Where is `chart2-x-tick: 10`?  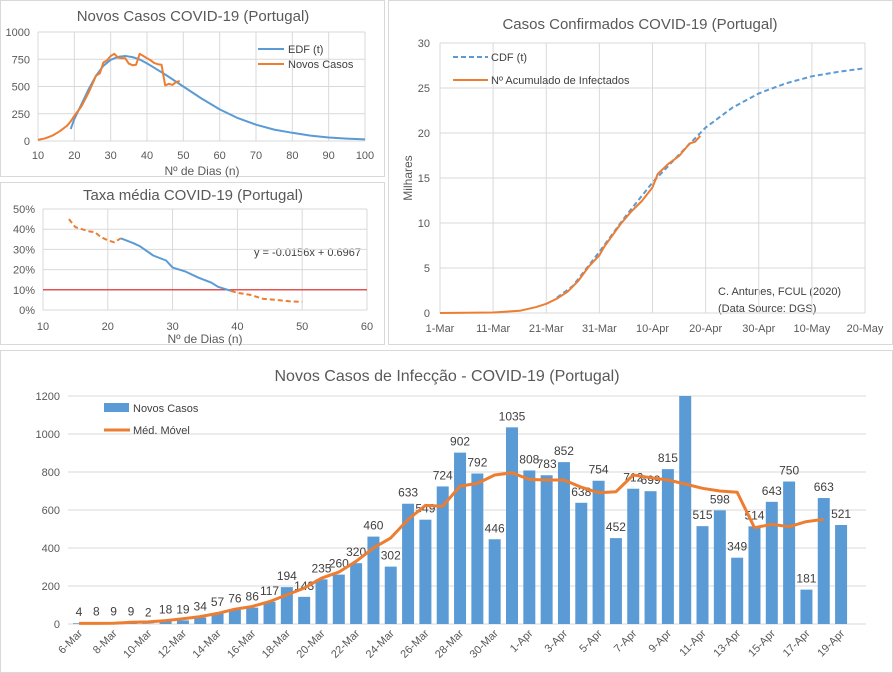 chart2-x-tick: 10 is located at coordinates (43, 327).